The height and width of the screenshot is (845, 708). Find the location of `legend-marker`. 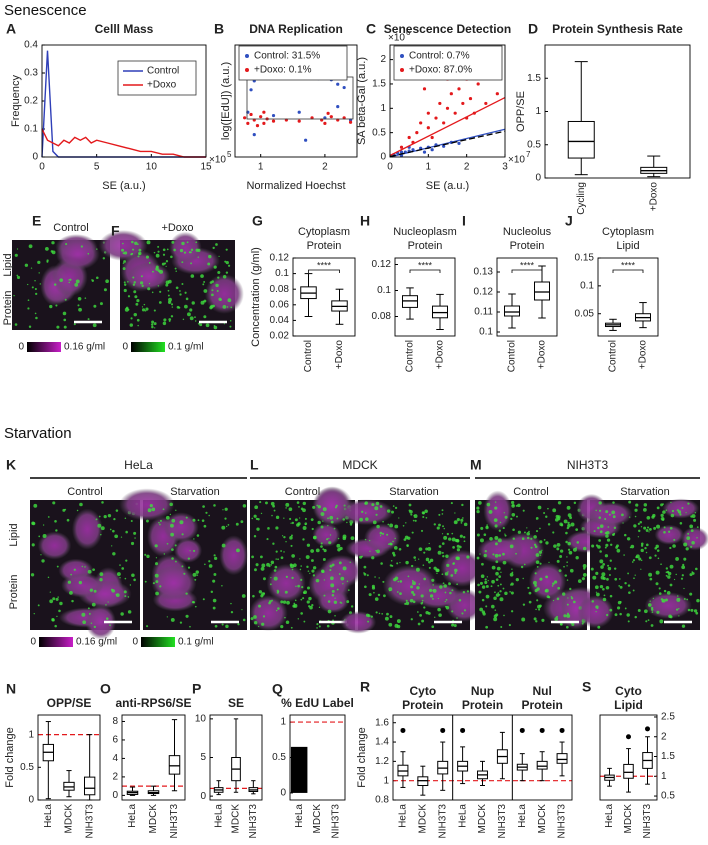

legend-marker is located at coordinates (402, 56).